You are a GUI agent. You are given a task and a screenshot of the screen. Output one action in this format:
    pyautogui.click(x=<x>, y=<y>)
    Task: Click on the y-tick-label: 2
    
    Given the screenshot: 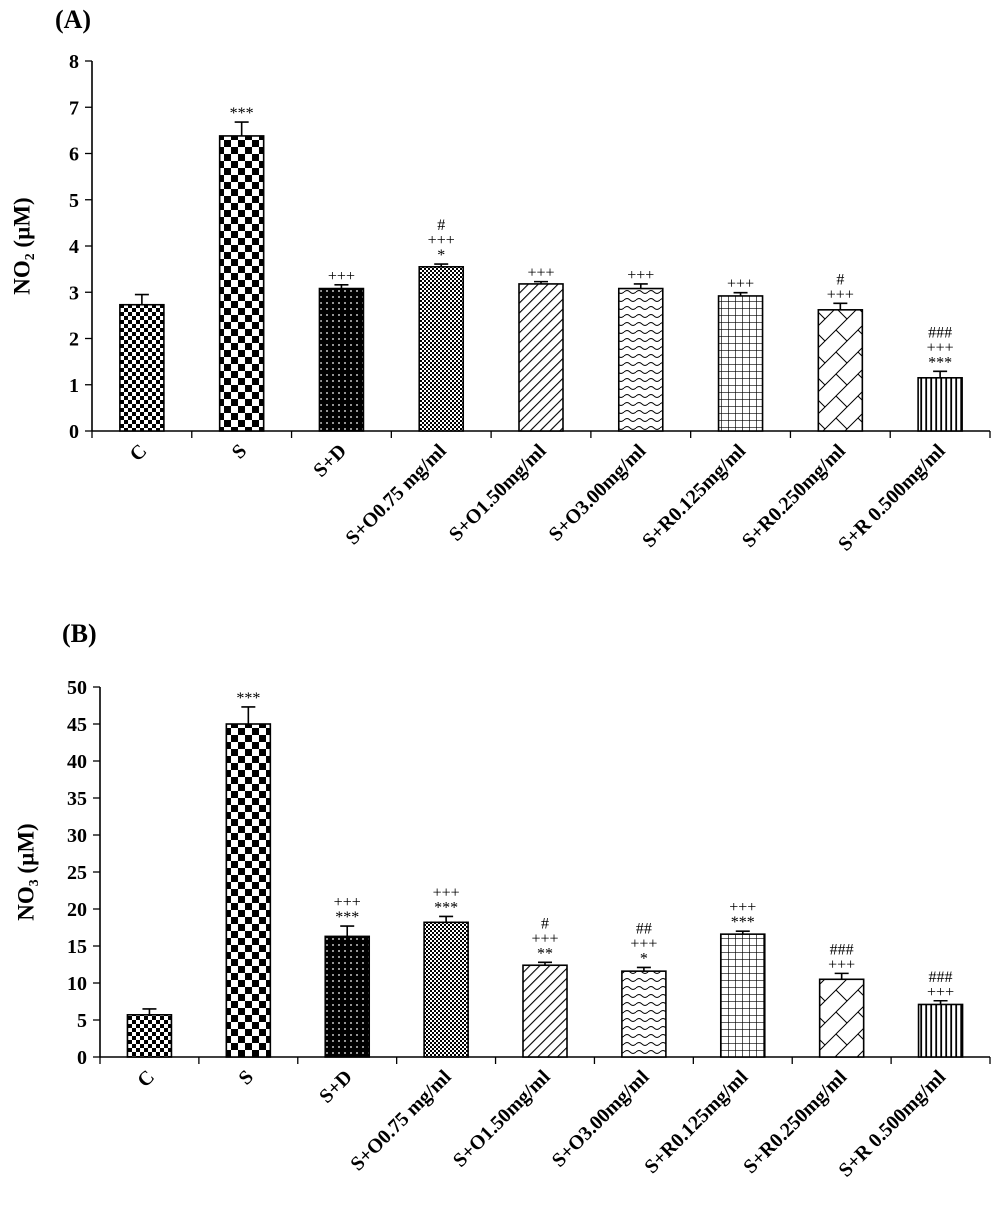 What is the action you would take?
    pyautogui.click(x=74, y=340)
    